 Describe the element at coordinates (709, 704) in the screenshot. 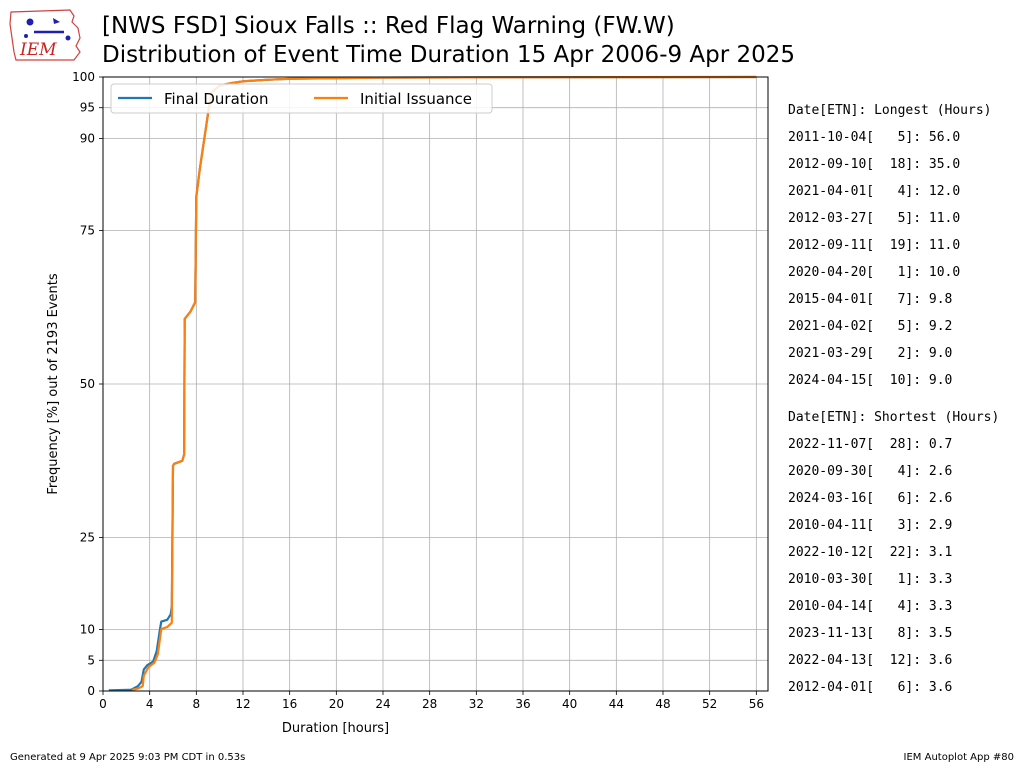

I see `x-tick-label: 52` at that location.